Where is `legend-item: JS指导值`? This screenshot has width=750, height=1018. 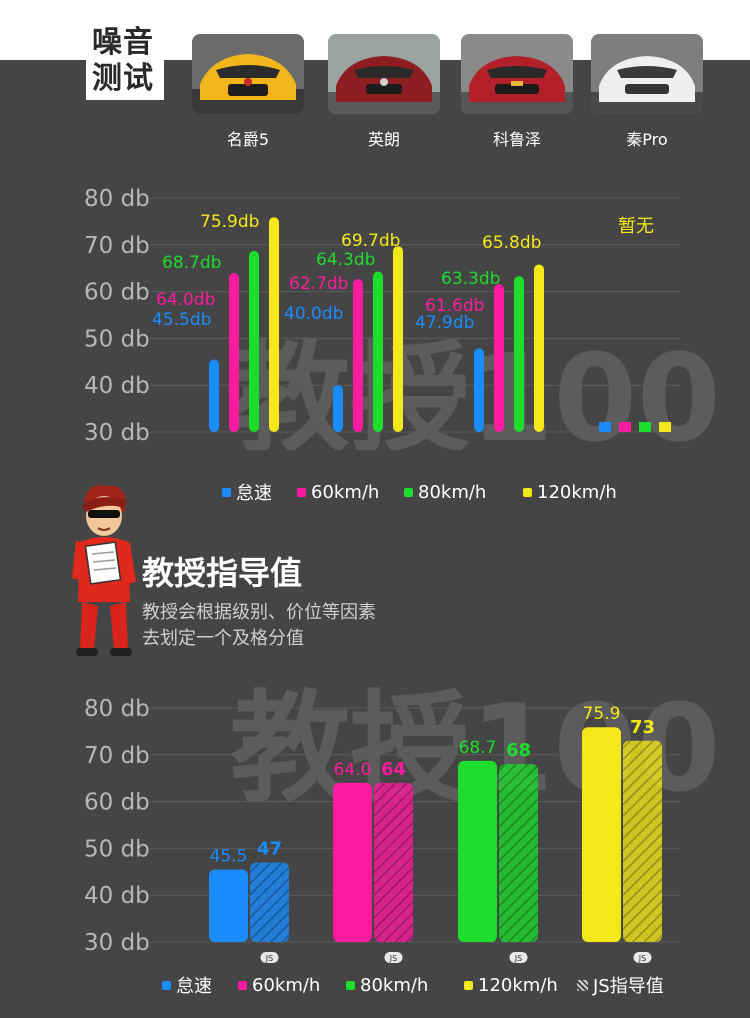 legend-item: JS指导值 is located at coordinates (620, 985).